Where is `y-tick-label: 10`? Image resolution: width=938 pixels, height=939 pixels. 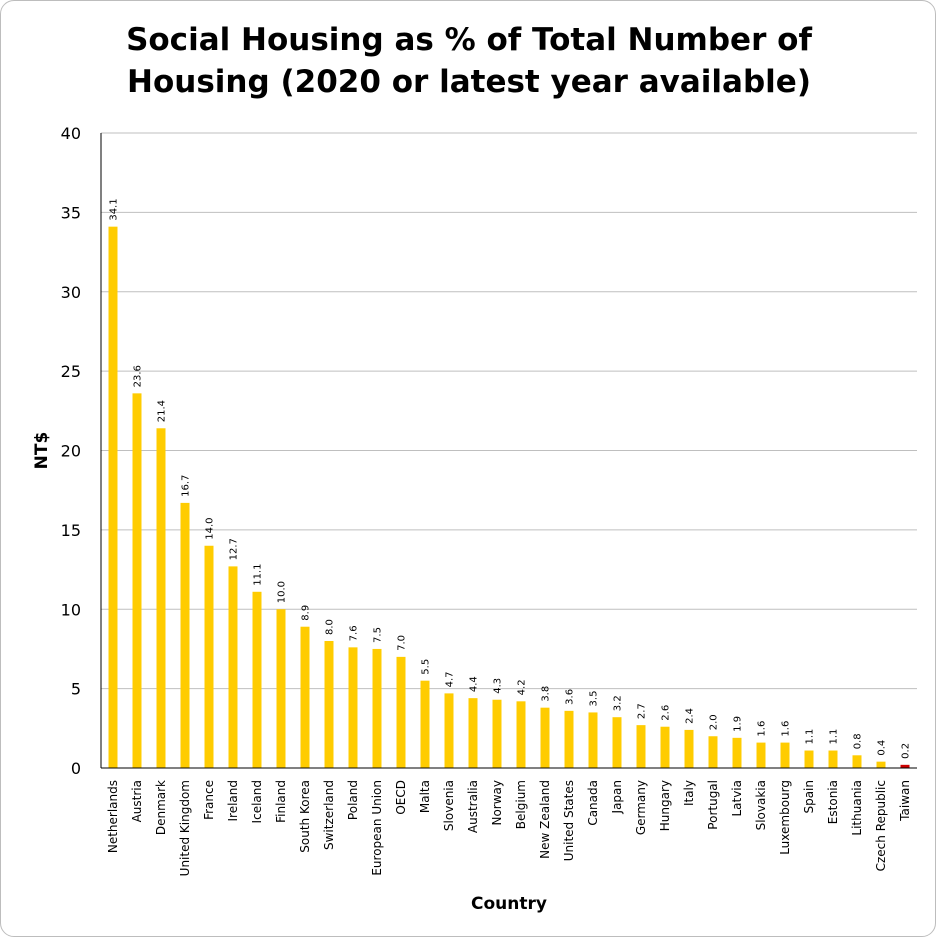
y-tick-label: 10 is located at coordinates (71, 609).